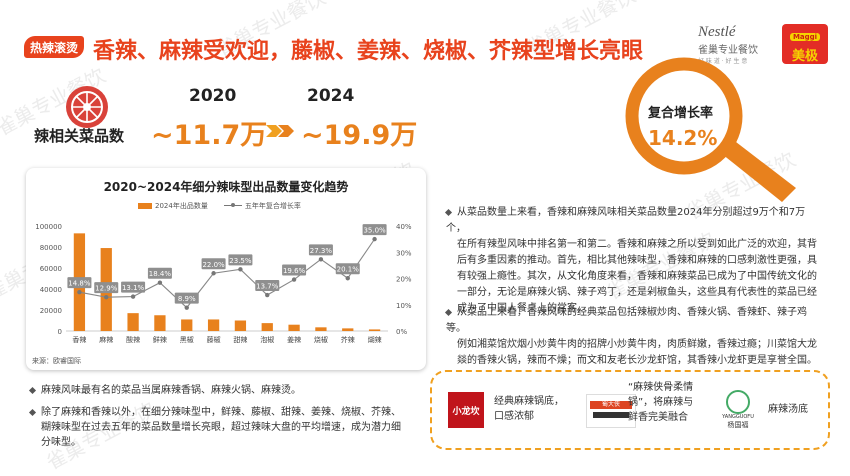 This screenshot has width=850, height=476. Describe the element at coordinates (56, 361) in the screenshot. I see `chart-source: 来源：欧睿国际` at that location.